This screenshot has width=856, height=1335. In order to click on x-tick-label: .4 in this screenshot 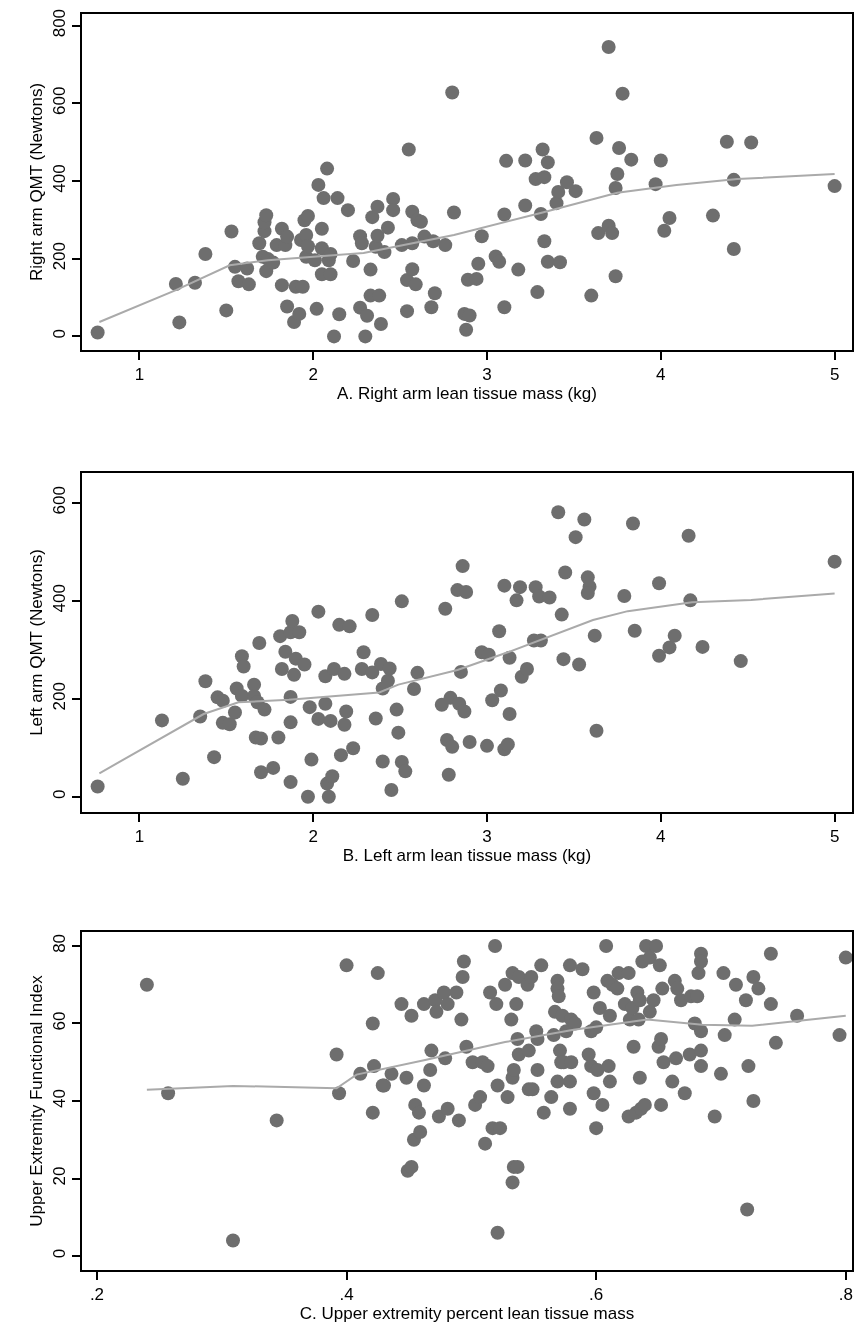, I will do `click(346, 1295)`.